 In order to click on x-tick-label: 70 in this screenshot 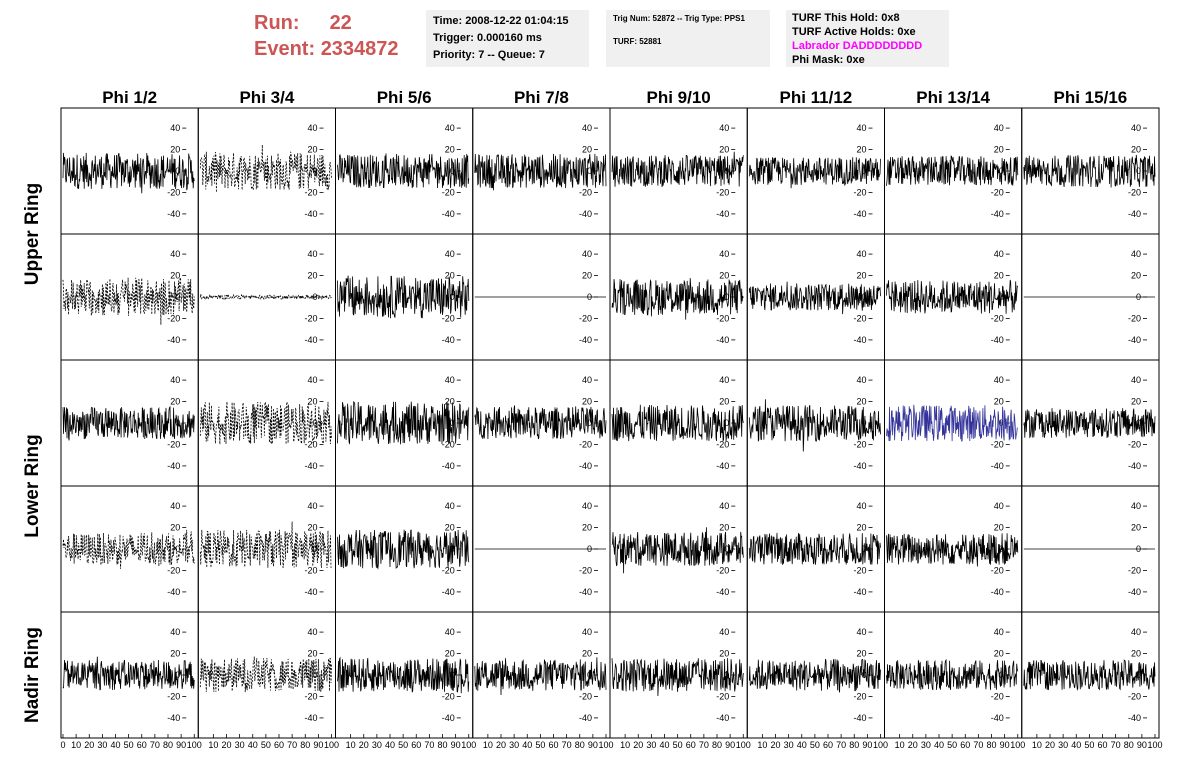, I will do `click(567, 745)`.